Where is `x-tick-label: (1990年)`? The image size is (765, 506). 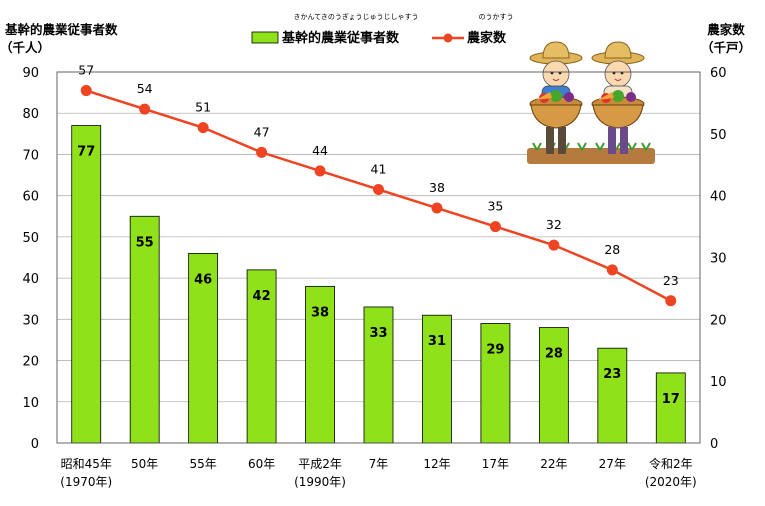 x-tick-label: (1990年) is located at coordinates (320, 482).